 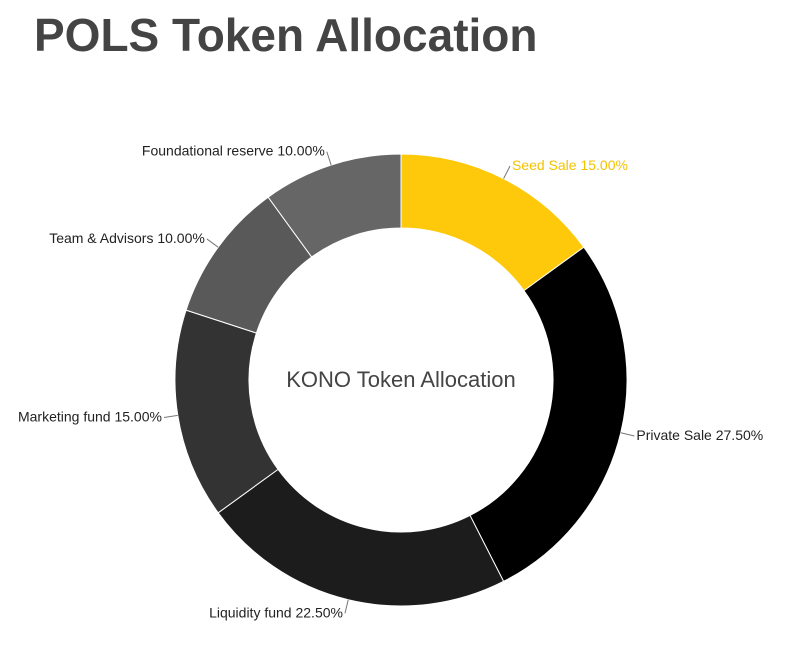 What do you see at coordinates (64, 416) in the screenshot?
I see `category-label: Marketing fund` at bounding box center [64, 416].